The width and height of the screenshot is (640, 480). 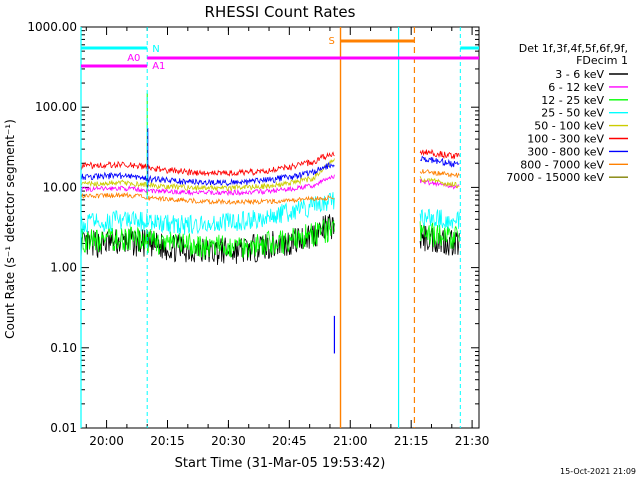 What do you see at coordinates (228, 441) in the screenshot?
I see `x-tick-label: 20:30` at bounding box center [228, 441].